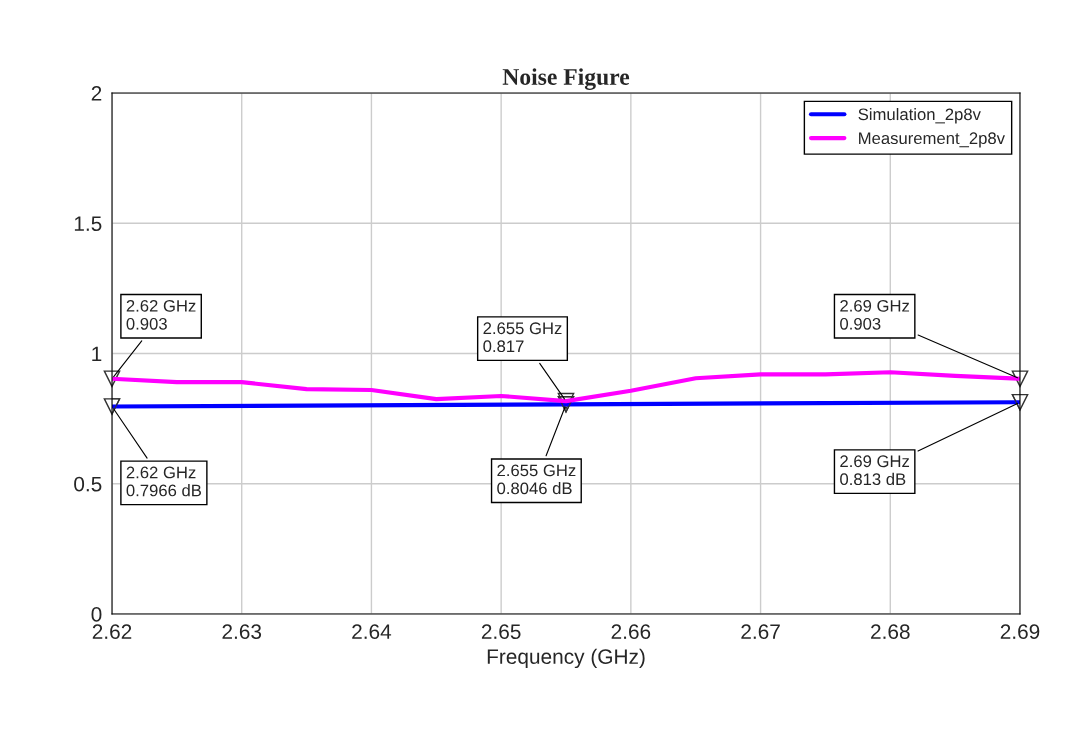 This screenshot has height=729, width=1072. Describe the element at coordinates (1020, 632) in the screenshot. I see `x-tick-label: 2.69` at that location.